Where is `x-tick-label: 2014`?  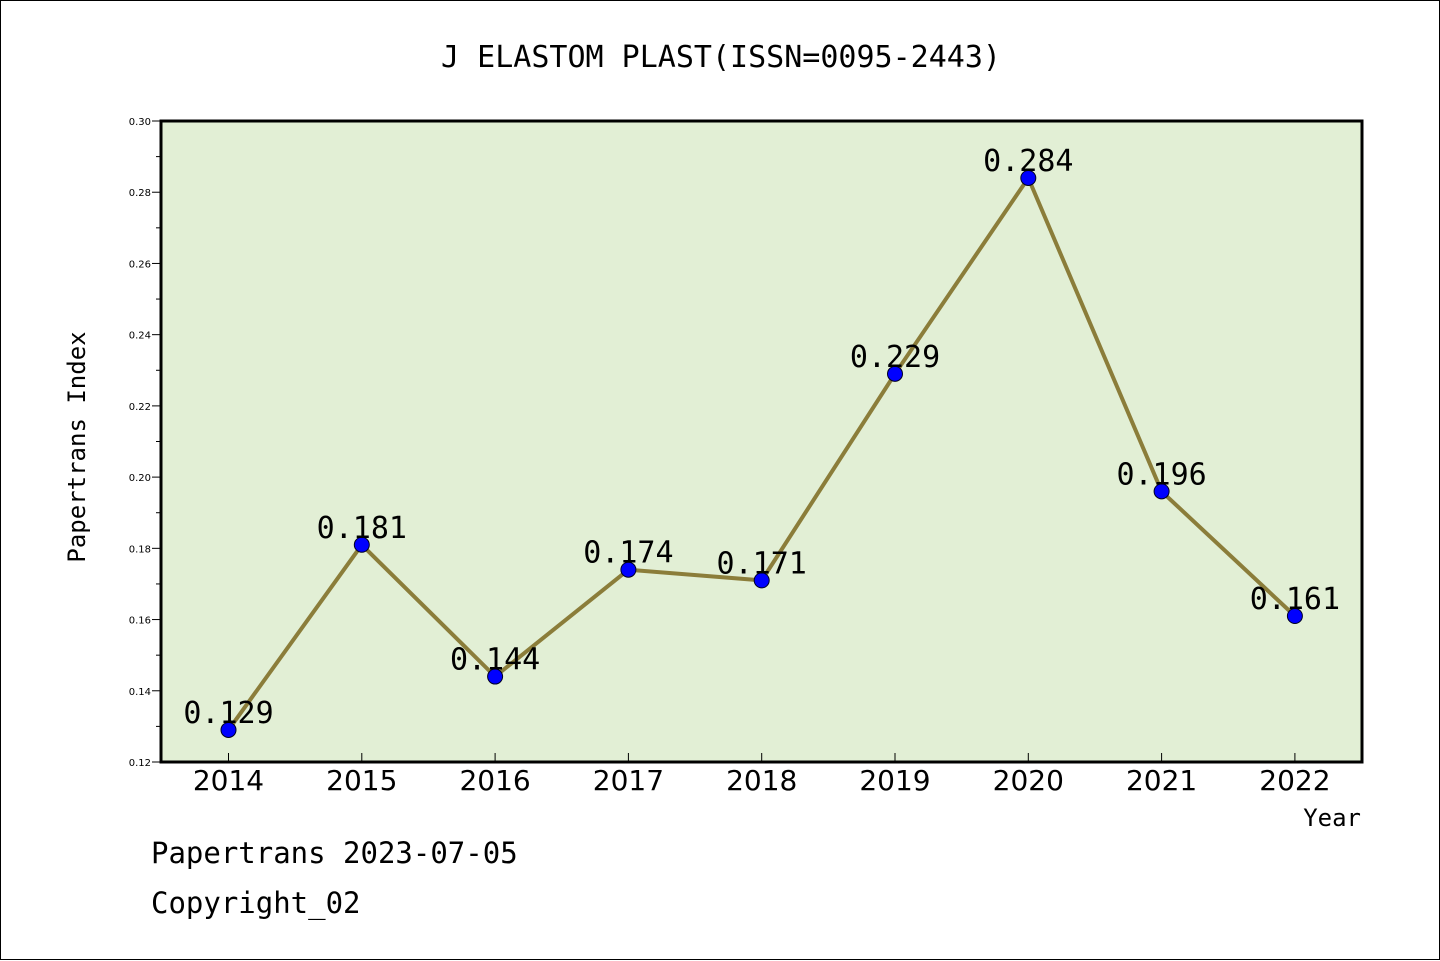 x-tick-label: 2014 is located at coordinates (228, 780).